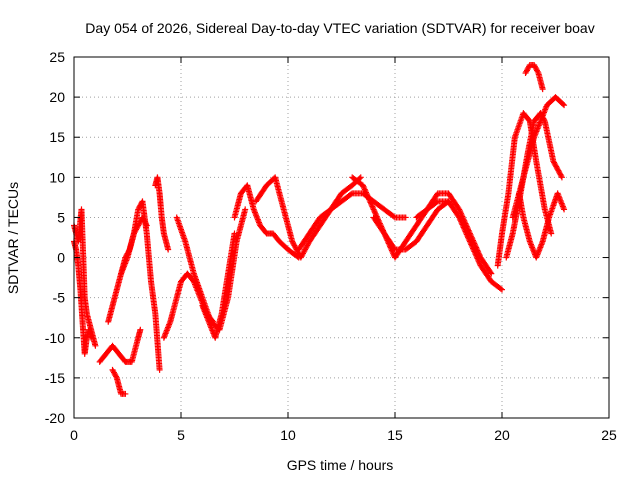 Image resolution: width=640 pixels, height=480 pixels. Describe the element at coordinates (55, 378) in the screenshot. I see `y-tick-label: -15` at that location.